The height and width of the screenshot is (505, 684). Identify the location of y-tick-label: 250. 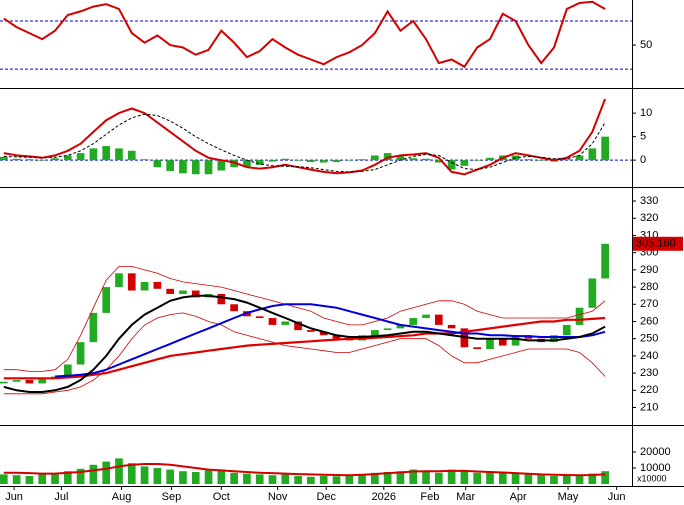
(649, 339).